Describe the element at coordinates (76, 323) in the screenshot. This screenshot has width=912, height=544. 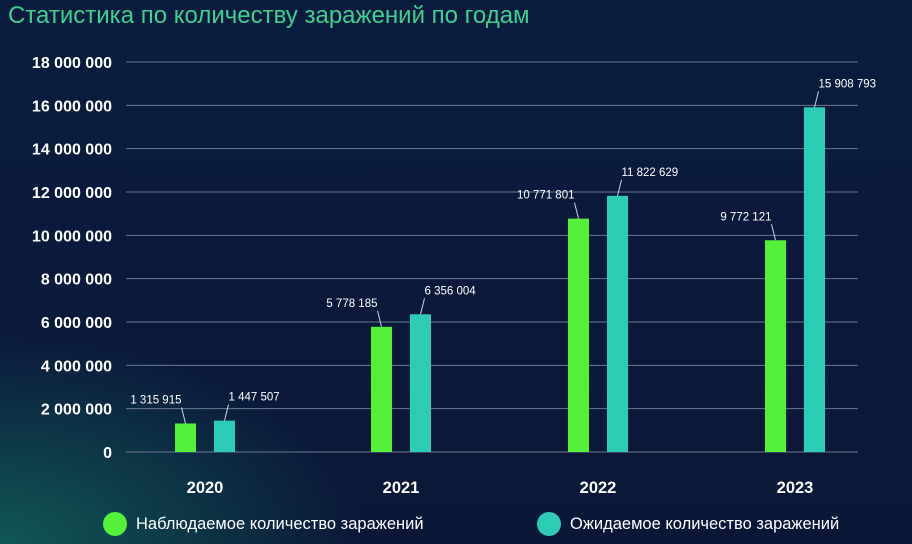
I see `y-tick-label: 6 000 000` at that location.